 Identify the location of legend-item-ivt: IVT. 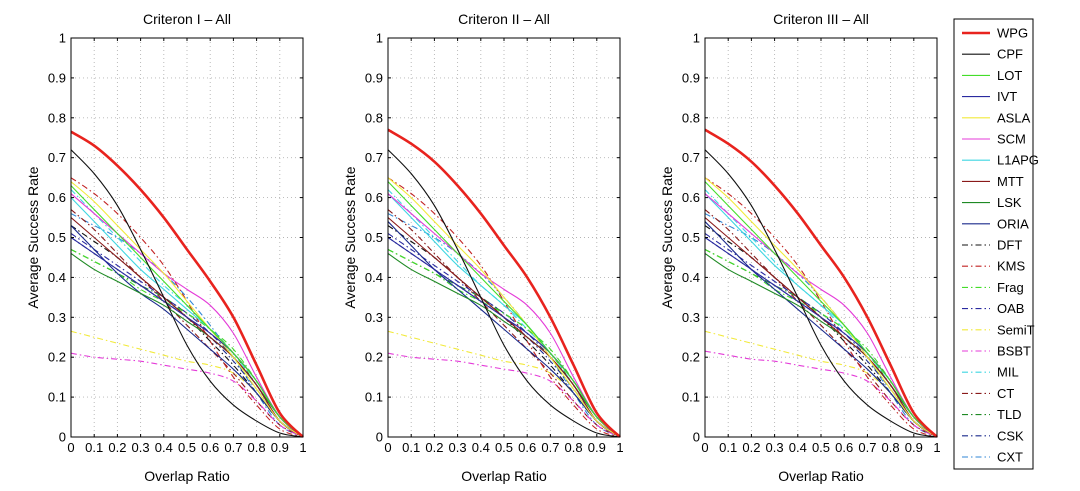
(989, 96).